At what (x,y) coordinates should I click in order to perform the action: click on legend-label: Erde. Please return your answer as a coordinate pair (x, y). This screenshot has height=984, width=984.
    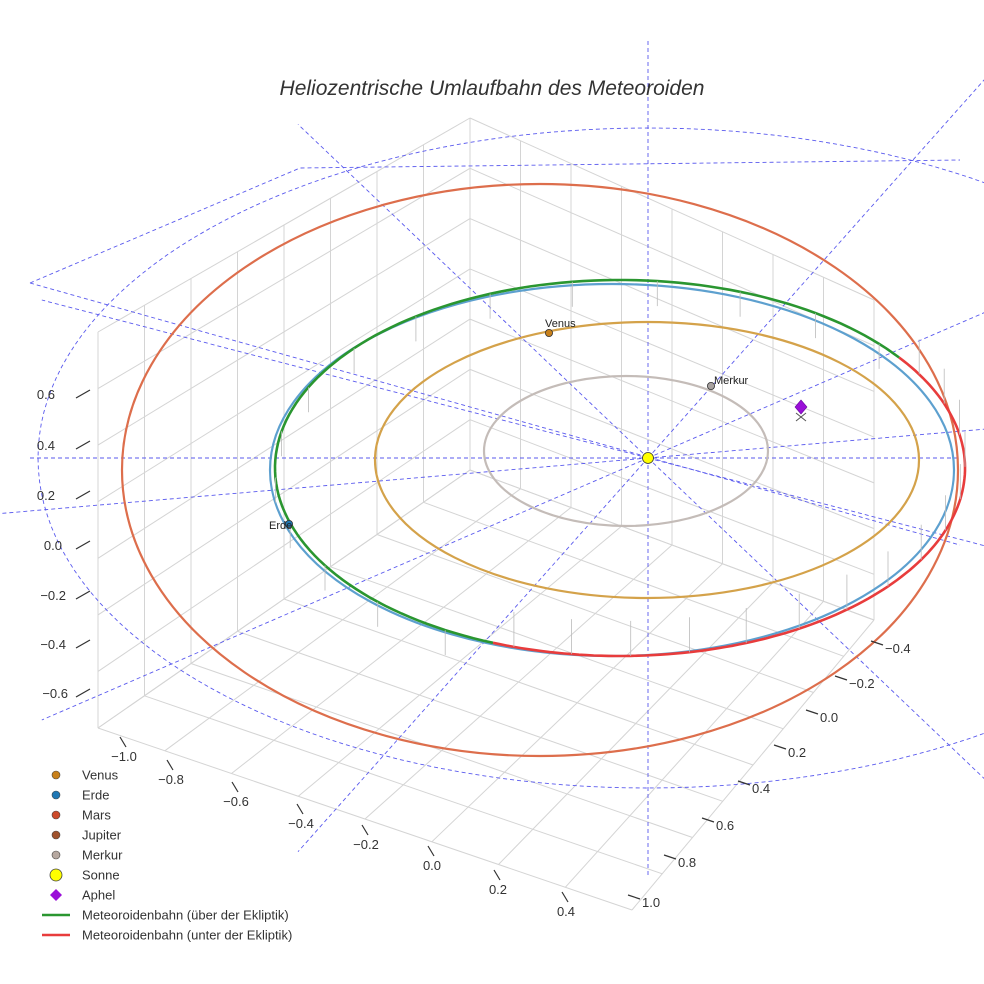
    Looking at the image, I should click on (95, 795).